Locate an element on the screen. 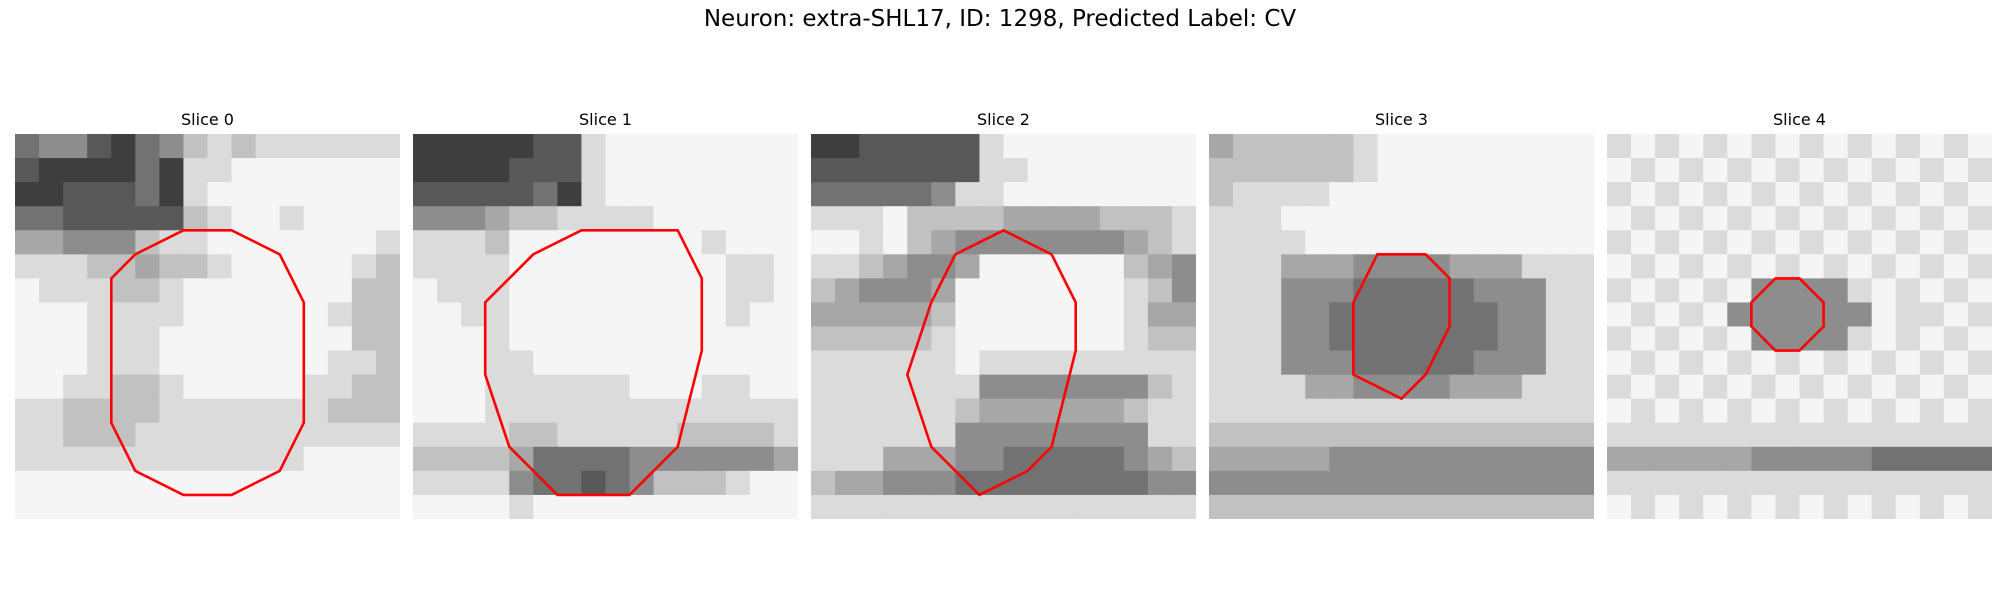 The height and width of the screenshot is (600, 2000). slice-title: Slice 4 is located at coordinates (1799, 119).